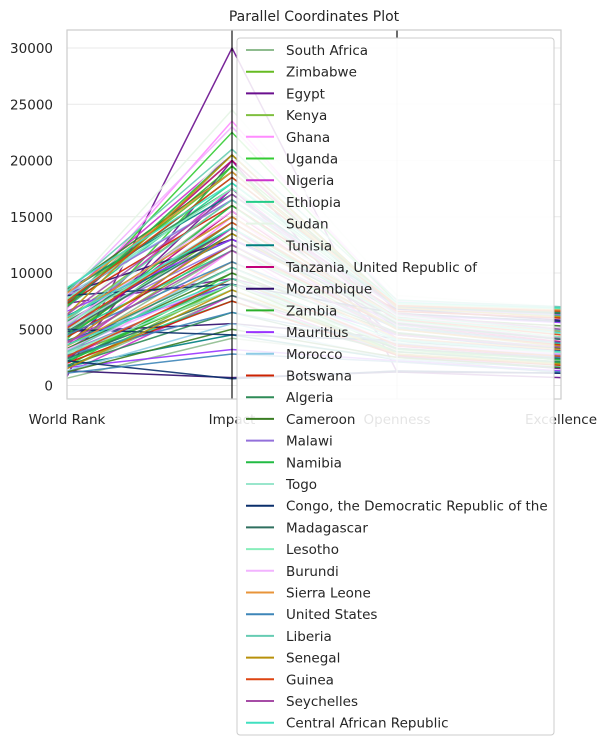  Describe the element at coordinates (309, 442) in the screenshot. I see `legend-label: Malawi` at that location.